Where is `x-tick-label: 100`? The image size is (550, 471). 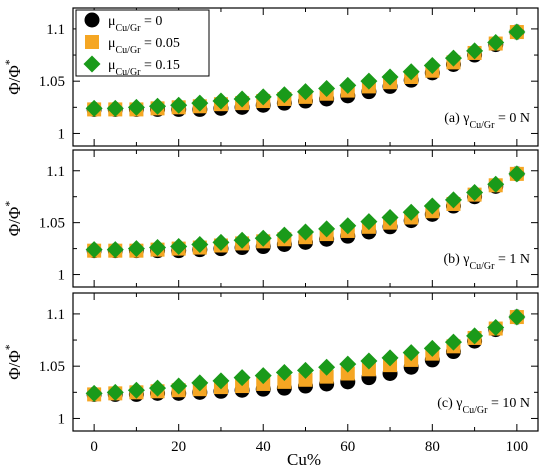
x-tick-label: 100 is located at coordinates (517, 447).